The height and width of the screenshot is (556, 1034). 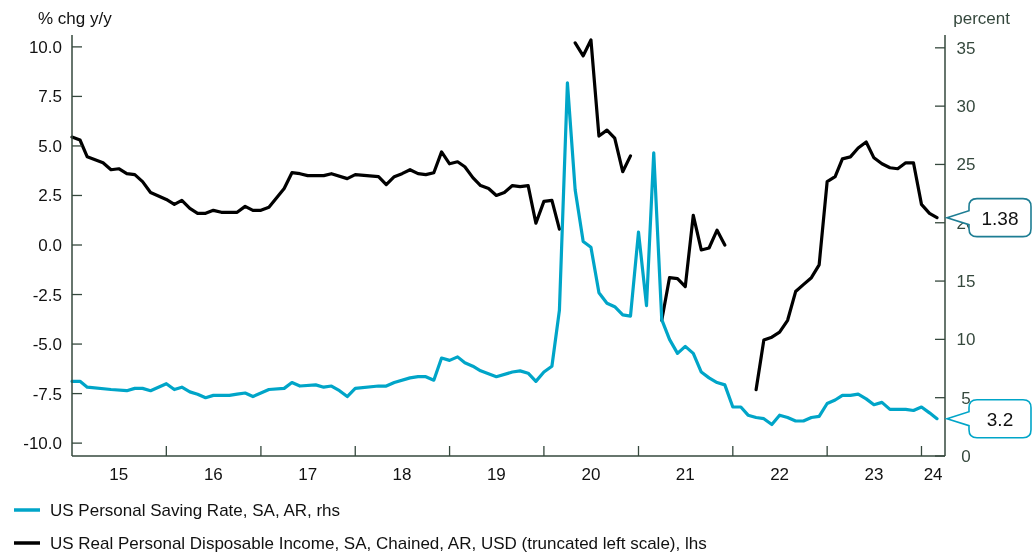 I want to click on y-tick-label: -7.5, so click(x=47, y=394).